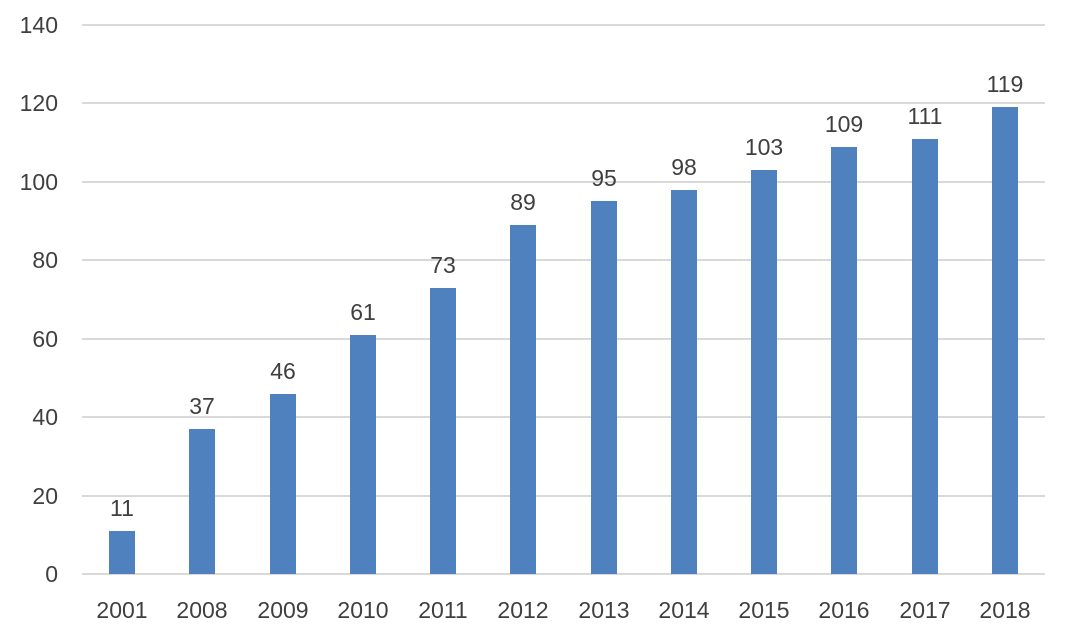  Describe the element at coordinates (38, 25) in the screenshot. I see `y-axis-tick-label: 140` at that location.